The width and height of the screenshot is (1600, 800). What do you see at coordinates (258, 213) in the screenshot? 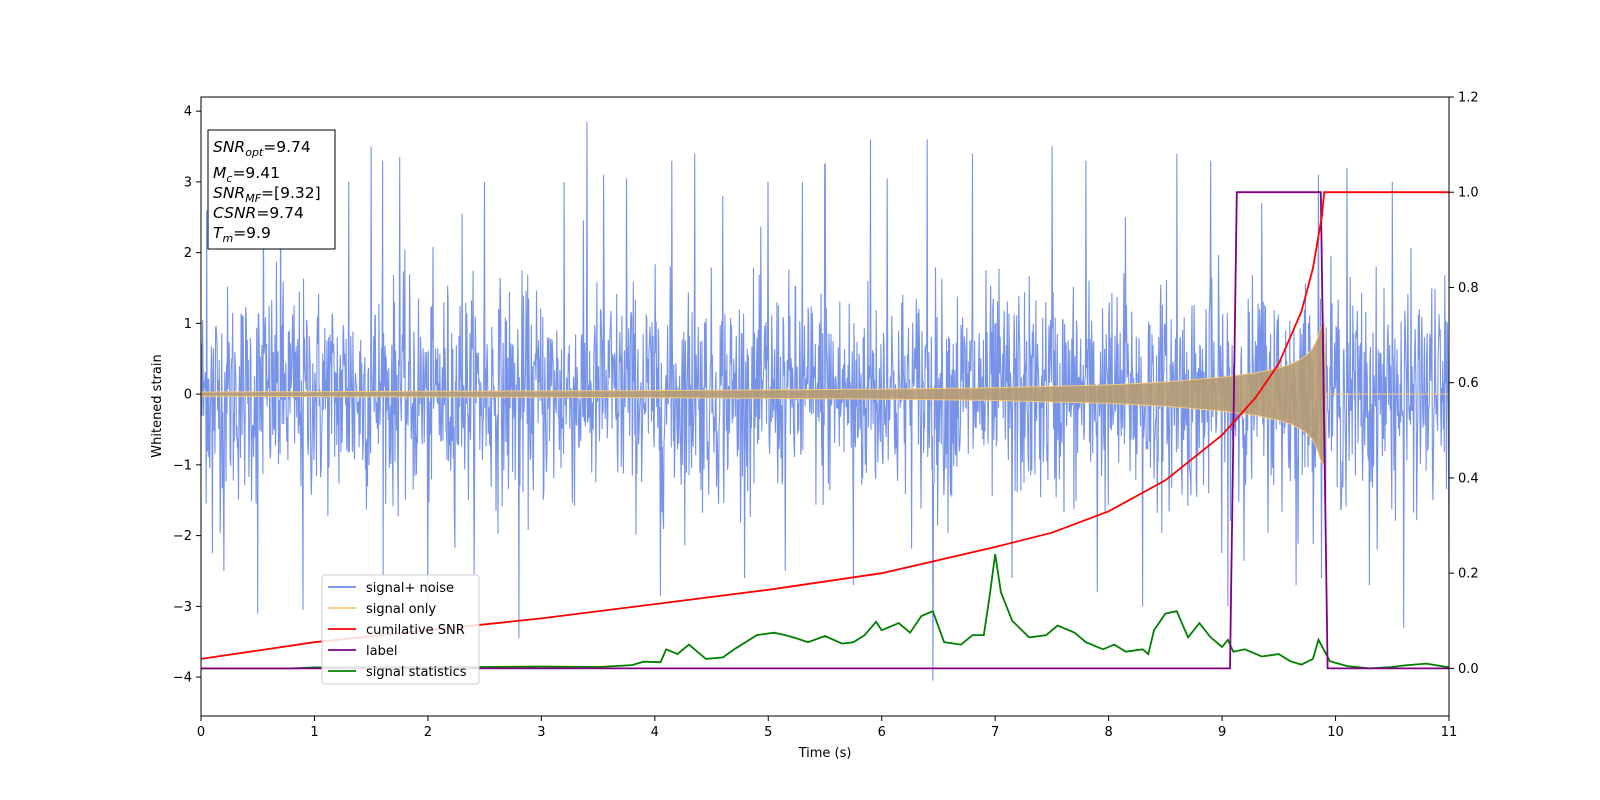
I see `info-csnr: CSNR=9.74` at bounding box center [258, 213].